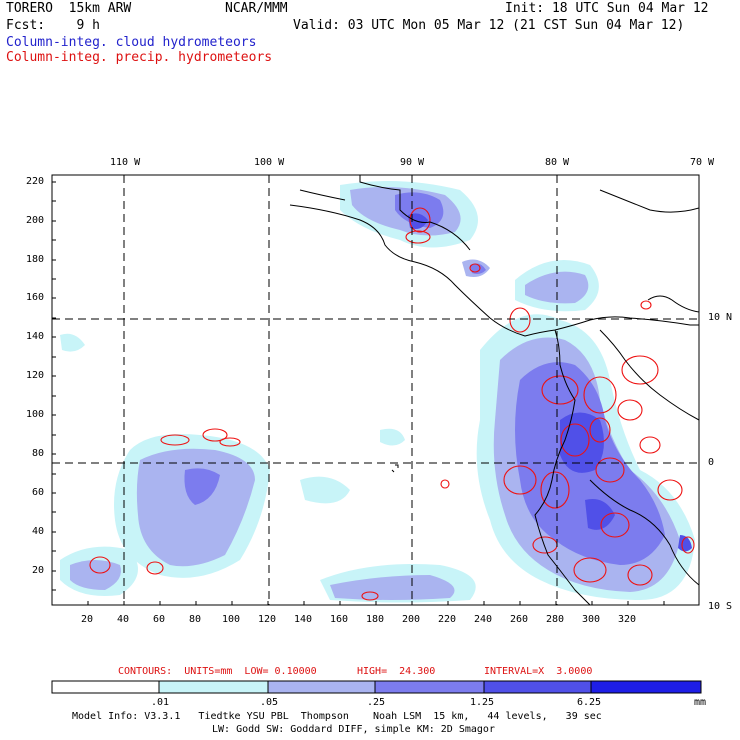  What do you see at coordinates (53, 25) in the screenshot?
I see `forecast-hour: Fcst: 9 h` at bounding box center [53, 25].